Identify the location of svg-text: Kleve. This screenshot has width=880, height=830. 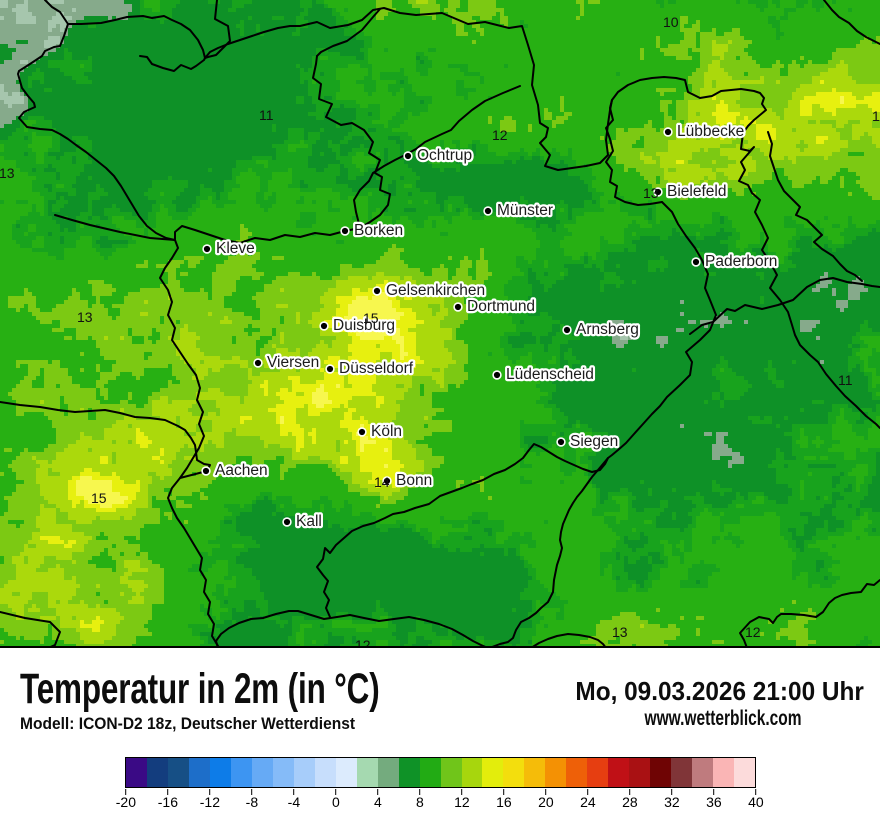
(235, 248).